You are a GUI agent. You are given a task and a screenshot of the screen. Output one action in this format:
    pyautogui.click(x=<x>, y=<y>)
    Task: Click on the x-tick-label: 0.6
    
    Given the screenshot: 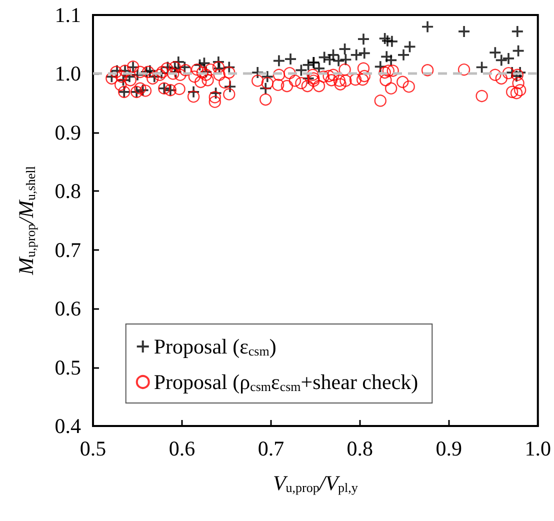 What is the action you would take?
    pyautogui.click(x=182, y=448)
    